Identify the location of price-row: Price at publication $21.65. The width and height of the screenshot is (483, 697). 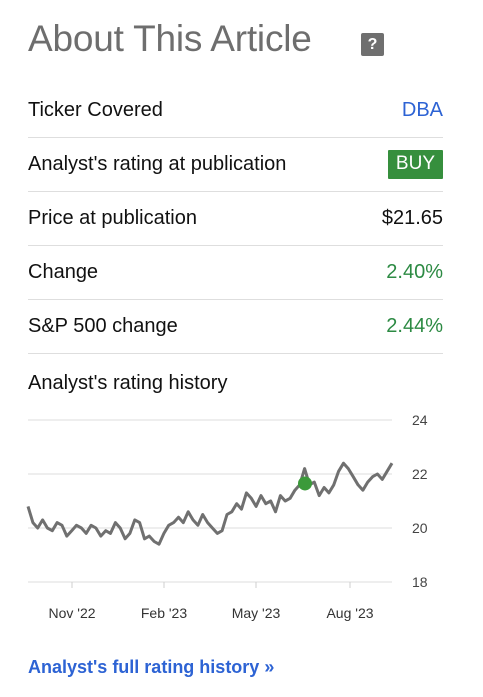
(235, 219).